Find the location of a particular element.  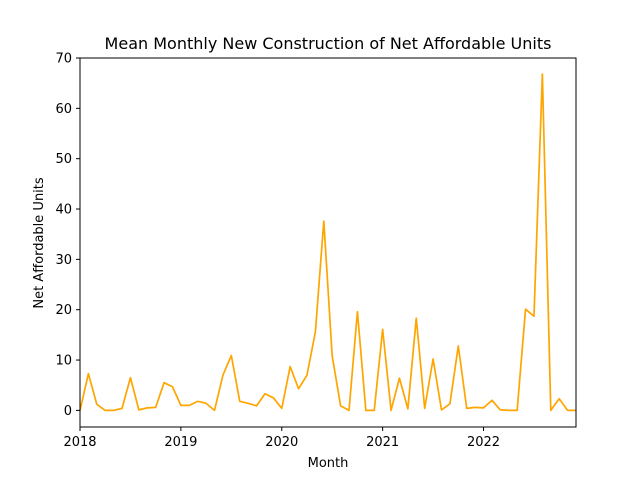

y-axis: 0 10 20 30 40 50 60 70 is located at coordinates (67, 235).